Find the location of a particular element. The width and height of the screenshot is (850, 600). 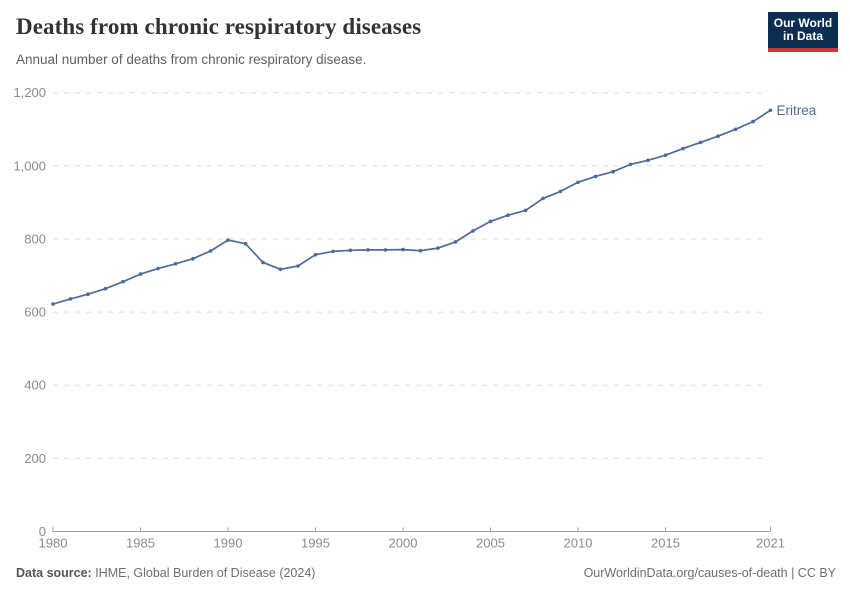

x-tick-label: 2005 is located at coordinates (490, 543).